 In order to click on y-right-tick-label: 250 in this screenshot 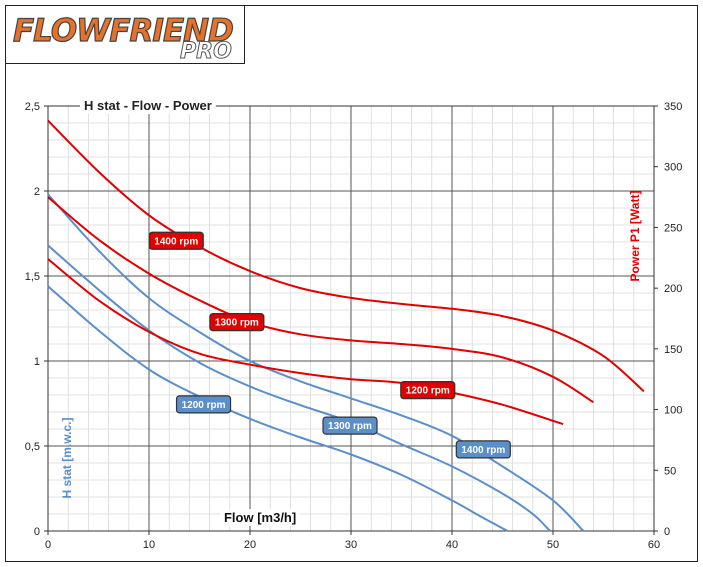, I will do `click(673, 228)`.